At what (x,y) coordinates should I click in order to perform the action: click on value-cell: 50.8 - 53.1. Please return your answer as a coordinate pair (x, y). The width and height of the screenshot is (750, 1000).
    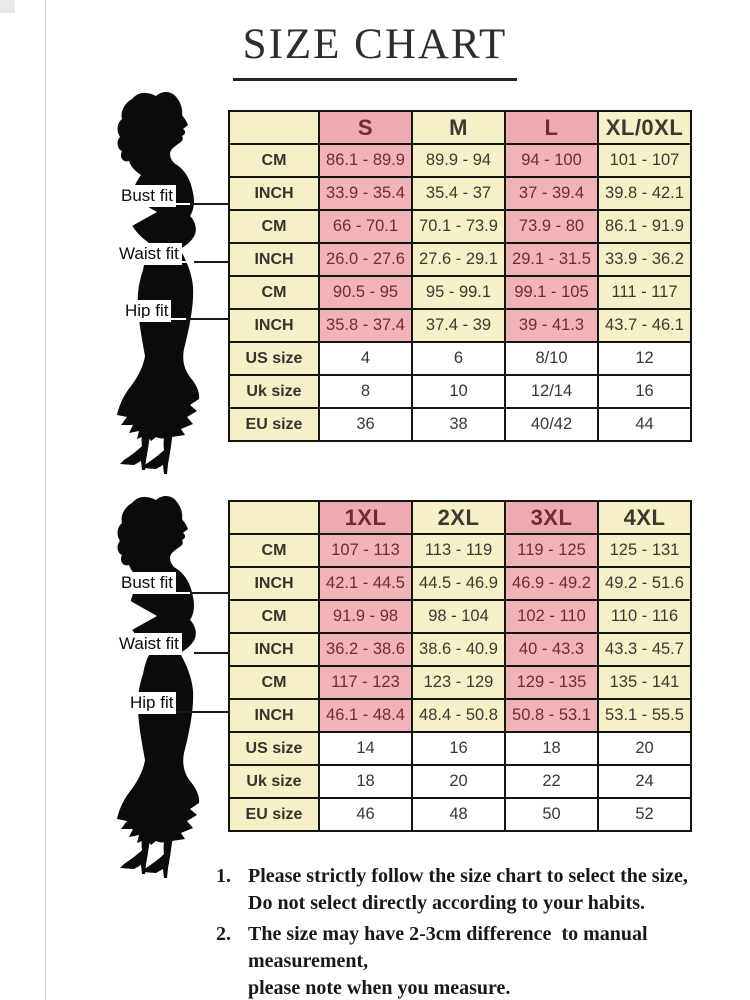
    Looking at the image, I should click on (551, 715).